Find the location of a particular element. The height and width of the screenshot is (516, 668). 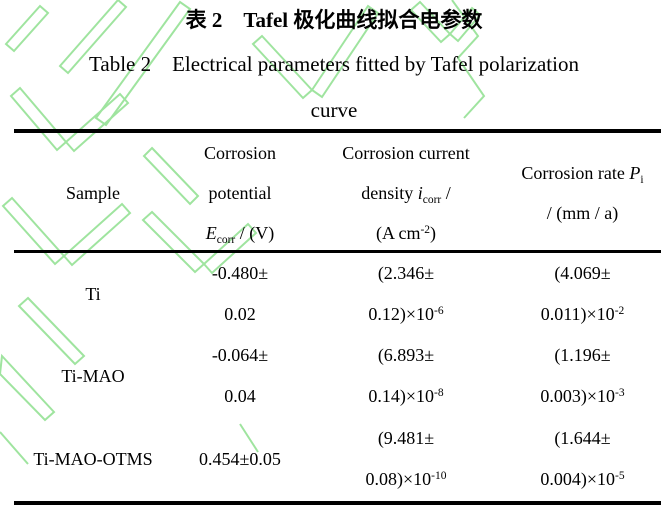

value-line: 0.011)×10-2 is located at coordinates (582, 314).